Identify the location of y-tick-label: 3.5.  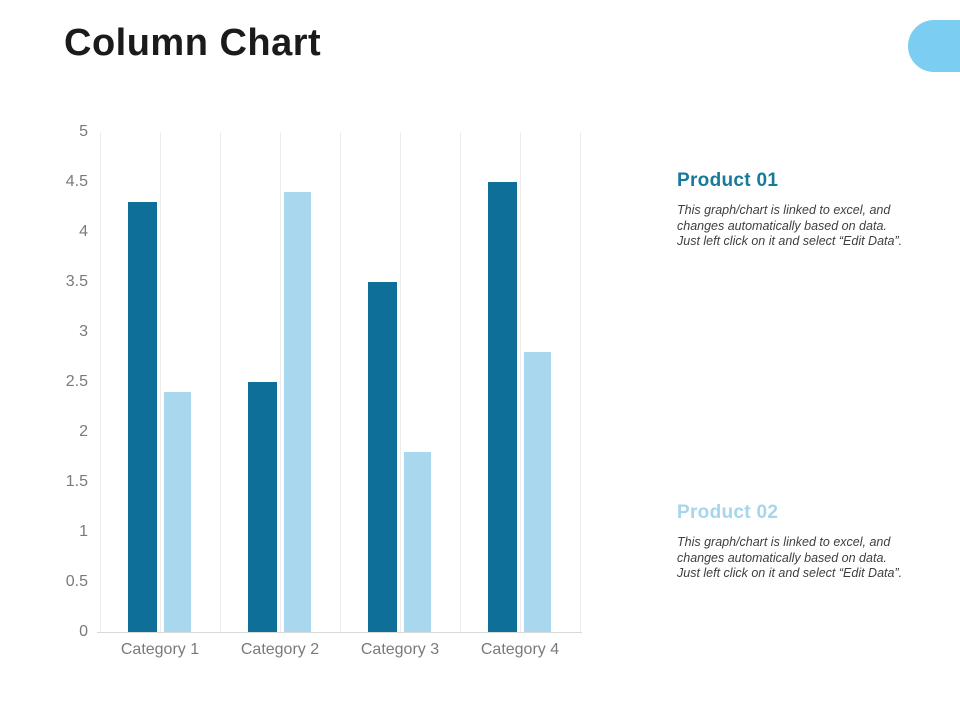
(76, 281).